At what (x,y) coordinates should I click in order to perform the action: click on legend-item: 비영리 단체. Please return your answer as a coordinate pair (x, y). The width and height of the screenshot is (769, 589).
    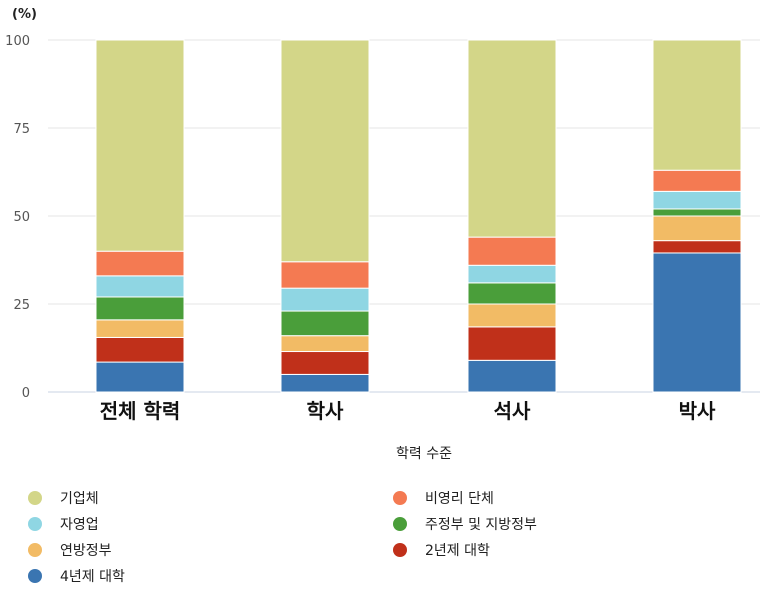
    Looking at the image, I should click on (443, 498).